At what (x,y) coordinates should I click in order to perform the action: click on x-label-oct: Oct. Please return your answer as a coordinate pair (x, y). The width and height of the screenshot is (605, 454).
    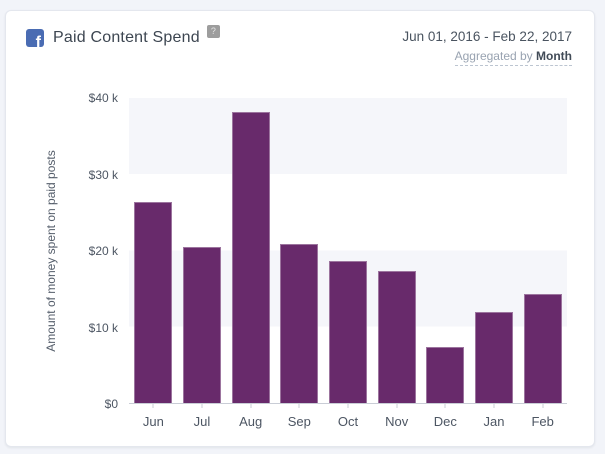
    Looking at the image, I should click on (348, 421).